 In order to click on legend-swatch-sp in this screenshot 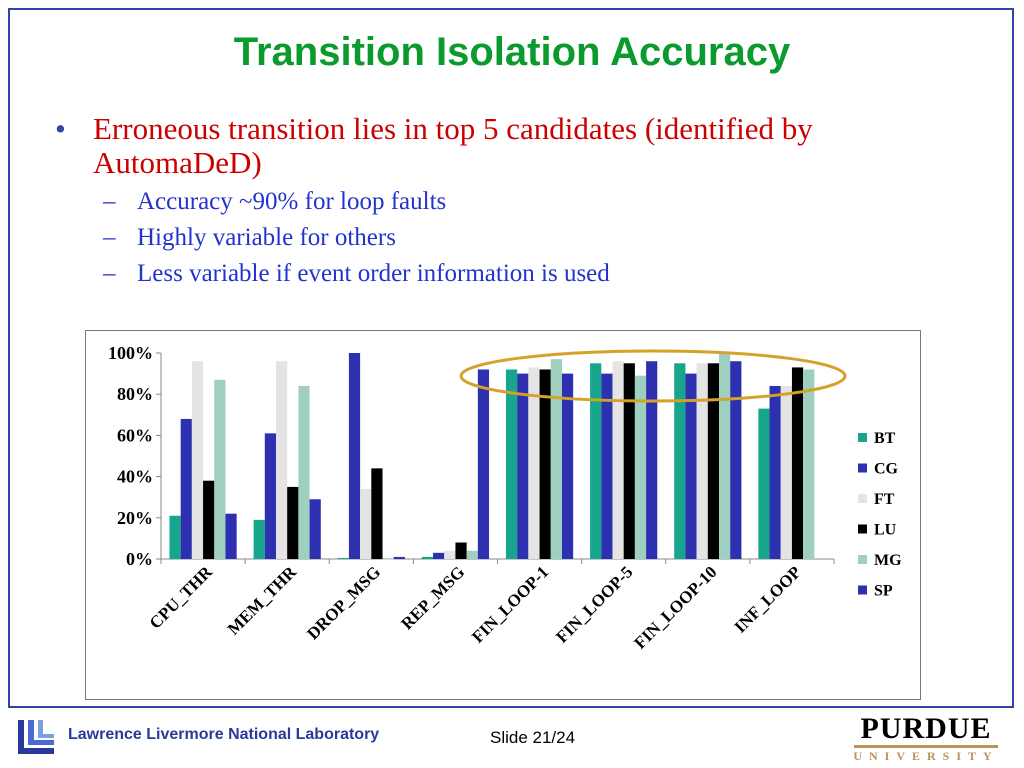, I will do `click(862, 590)`.